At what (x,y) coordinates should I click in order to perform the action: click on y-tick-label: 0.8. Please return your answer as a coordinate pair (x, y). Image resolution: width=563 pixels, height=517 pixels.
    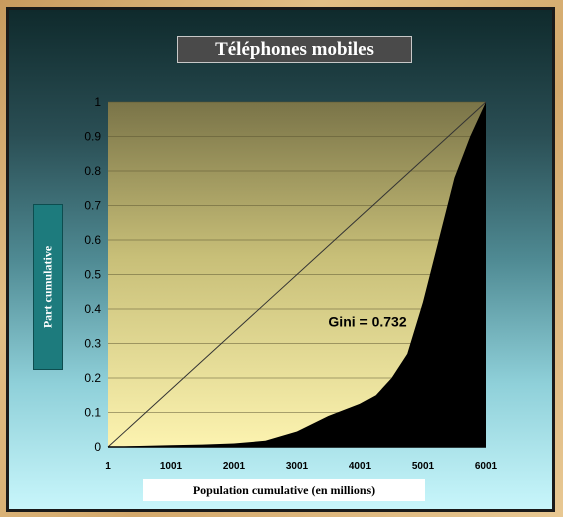
    Looking at the image, I should click on (92, 171).